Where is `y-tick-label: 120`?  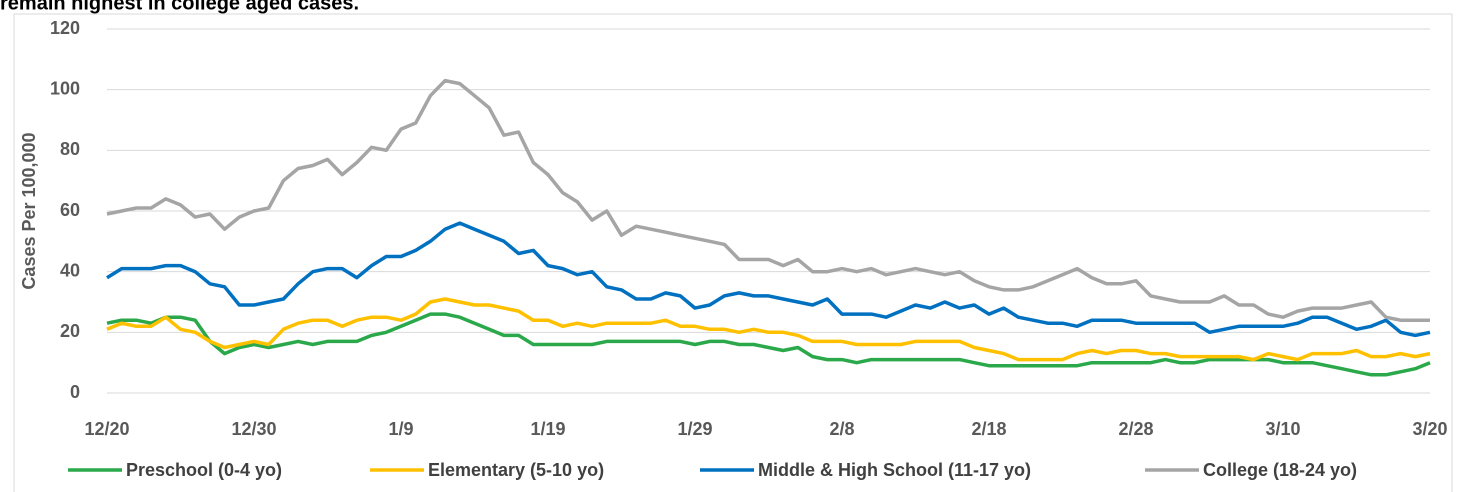 y-tick-label: 120 is located at coordinates (65, 28).